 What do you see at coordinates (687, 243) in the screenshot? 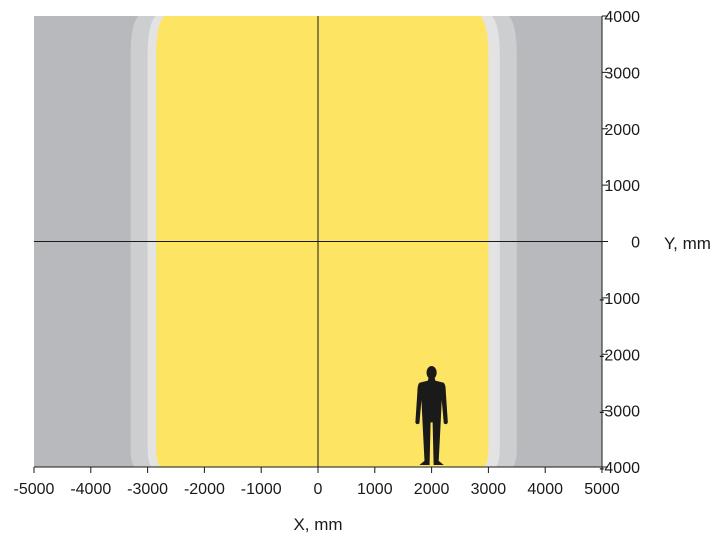
I see `y-axis-title: Y, mm` at bounding box center [687, 243].